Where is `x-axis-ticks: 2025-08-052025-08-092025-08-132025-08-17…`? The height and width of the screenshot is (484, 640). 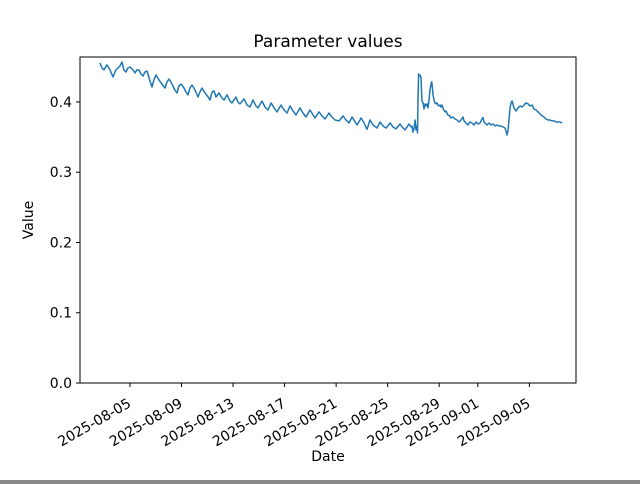
x-axis-ticks: 2025-08-052025-08-092025-08-132025-08-17… is located at coordinates (294, 416).